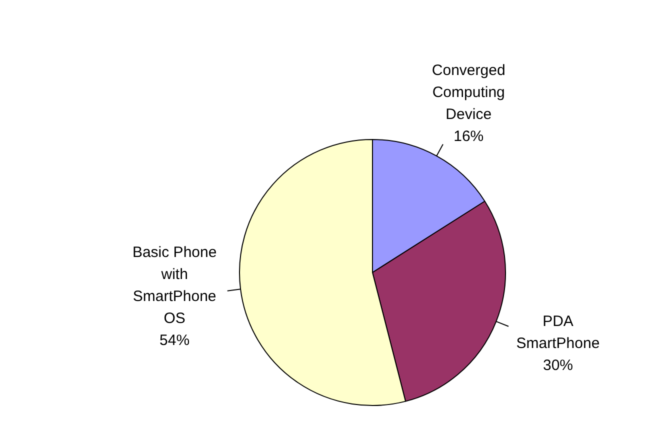 Image resolution: width=657 pixels, height=429 pixels. What do you see at coordinates (558, 332) in the screenshot?
I see `slice-label: PDA SmartPhone` at bounding box center [558, 332].